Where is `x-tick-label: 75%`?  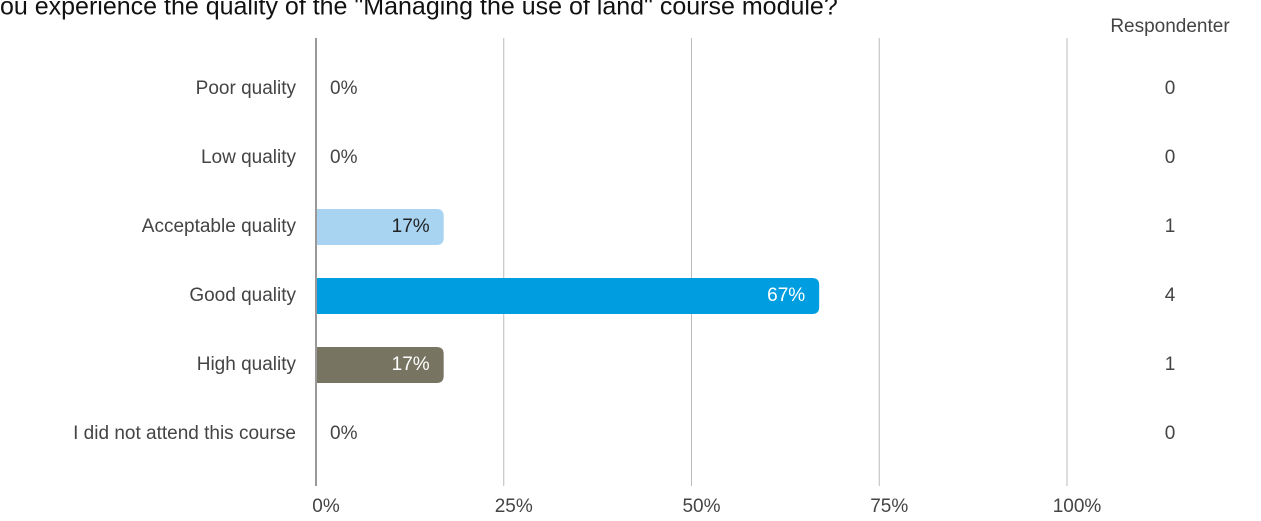
x-tick-label: 75% is located at coordinates (889, 506).